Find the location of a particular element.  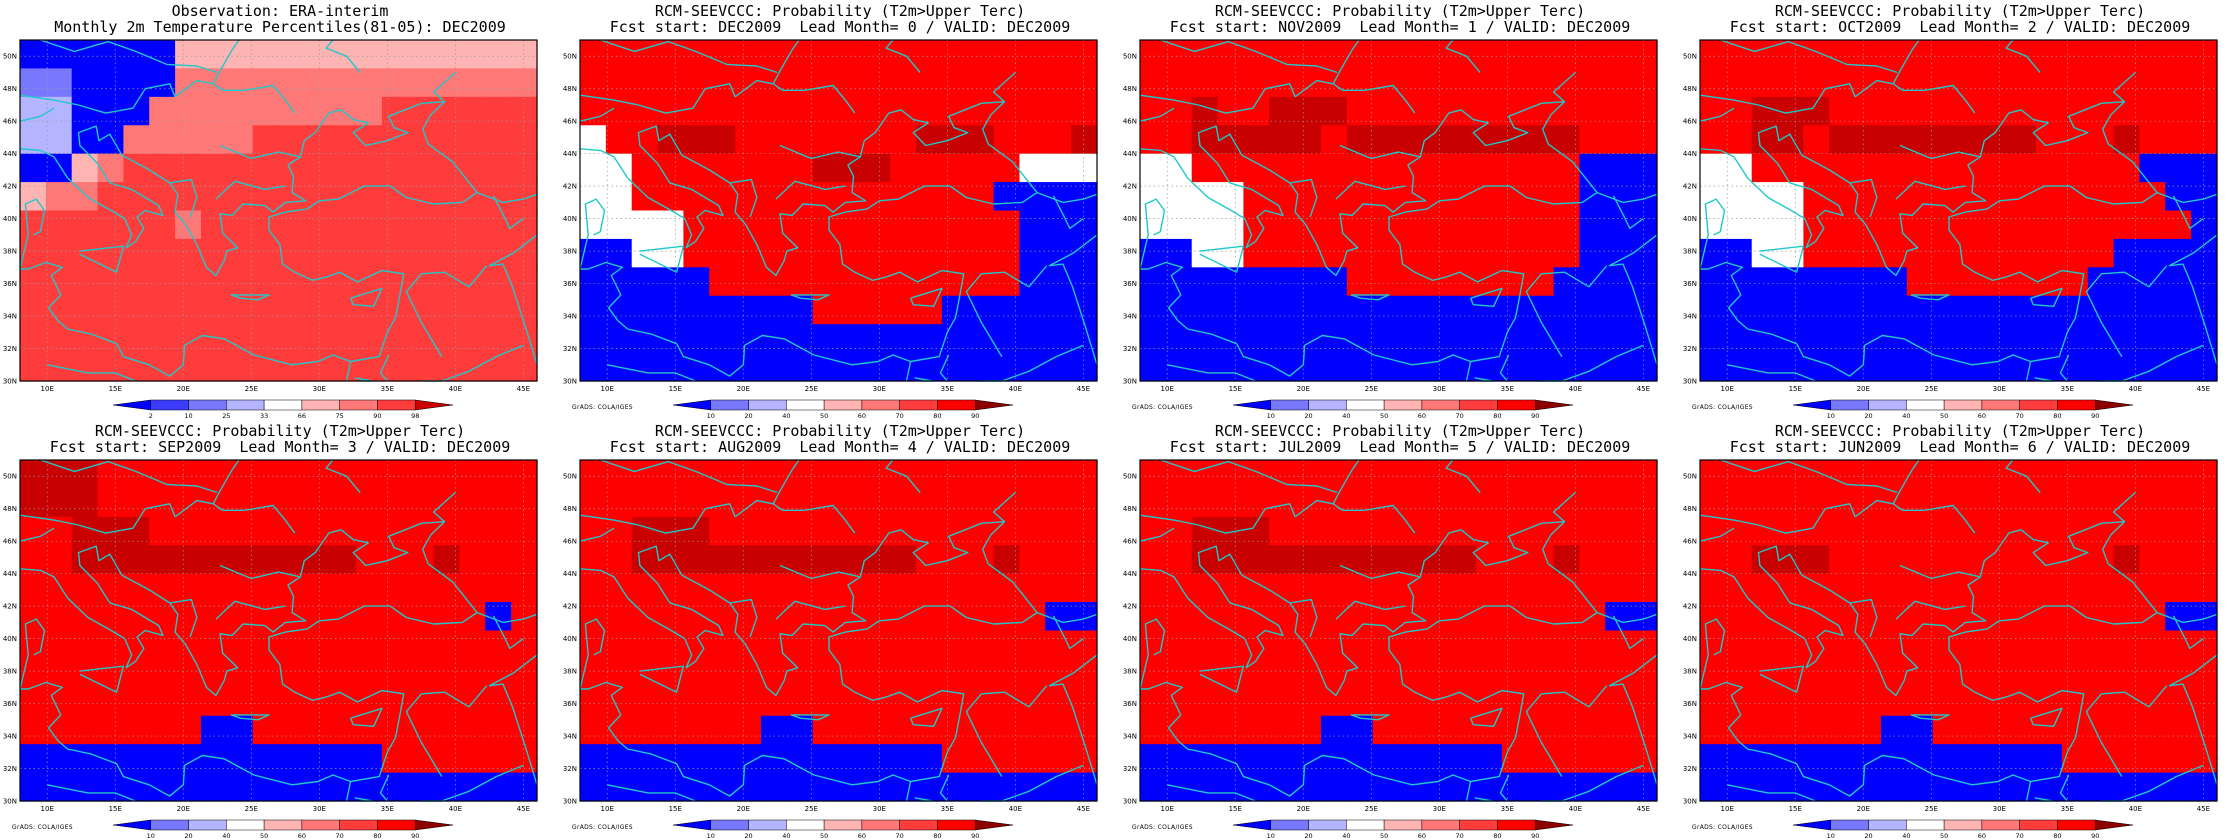

colorbar-label: 50 is located at coordinates (264, 836).